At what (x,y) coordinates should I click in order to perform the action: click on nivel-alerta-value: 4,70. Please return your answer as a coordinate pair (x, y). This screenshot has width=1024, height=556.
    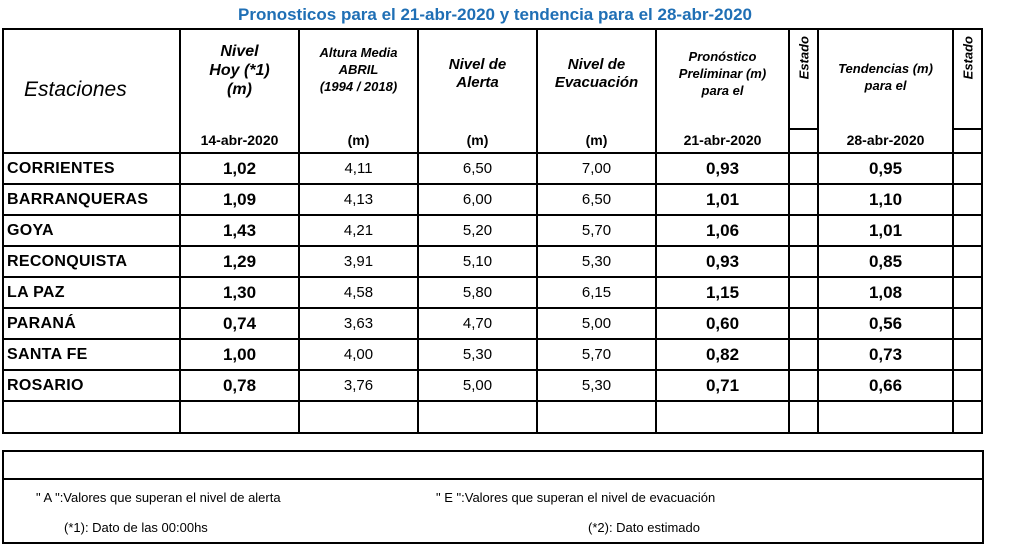
    Looking at the image, I should click on (477, 323).